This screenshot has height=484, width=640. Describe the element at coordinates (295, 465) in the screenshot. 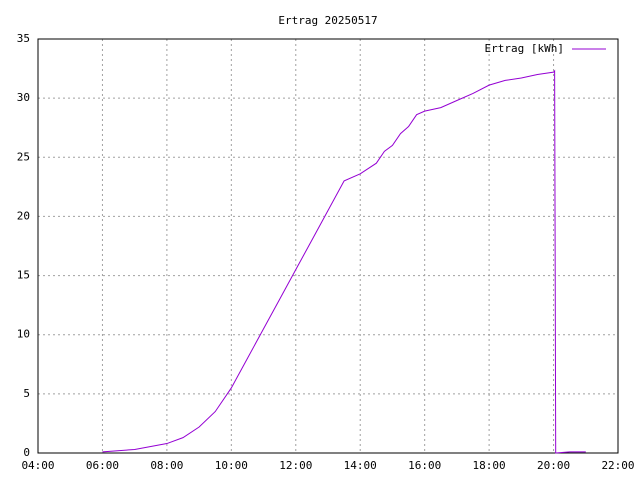

I see `x-tick-label: 12:00` at that location.